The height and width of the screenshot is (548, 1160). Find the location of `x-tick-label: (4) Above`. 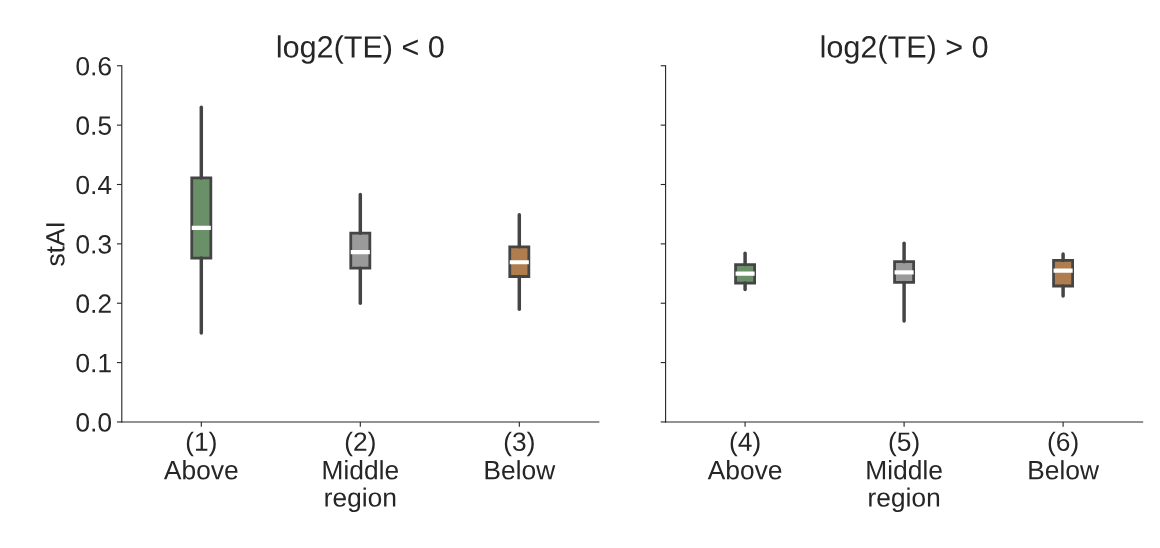

x-tick-label: (4) Above is located at coordinates (744, 455).